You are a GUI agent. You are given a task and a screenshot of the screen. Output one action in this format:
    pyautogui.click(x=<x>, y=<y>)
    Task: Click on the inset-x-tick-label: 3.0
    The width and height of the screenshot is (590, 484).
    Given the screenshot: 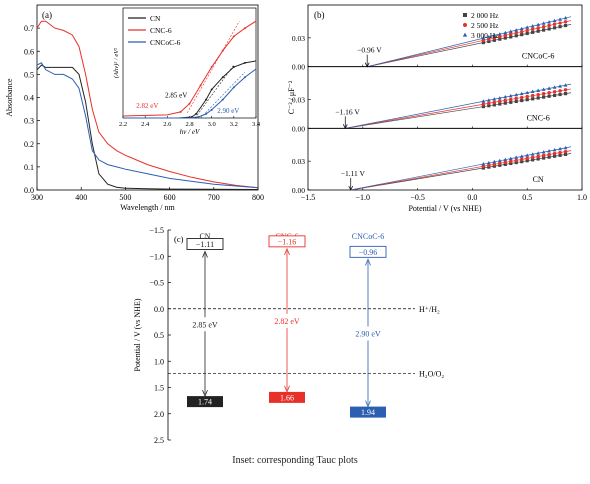 What is the action you would take?
    pyautogui.click(x=212, y=124)
    